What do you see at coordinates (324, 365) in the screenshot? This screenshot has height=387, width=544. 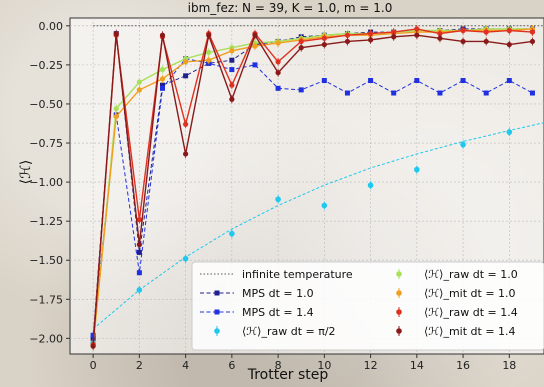 I see `x-tick-label: 10` at bounding box center [324, 365].